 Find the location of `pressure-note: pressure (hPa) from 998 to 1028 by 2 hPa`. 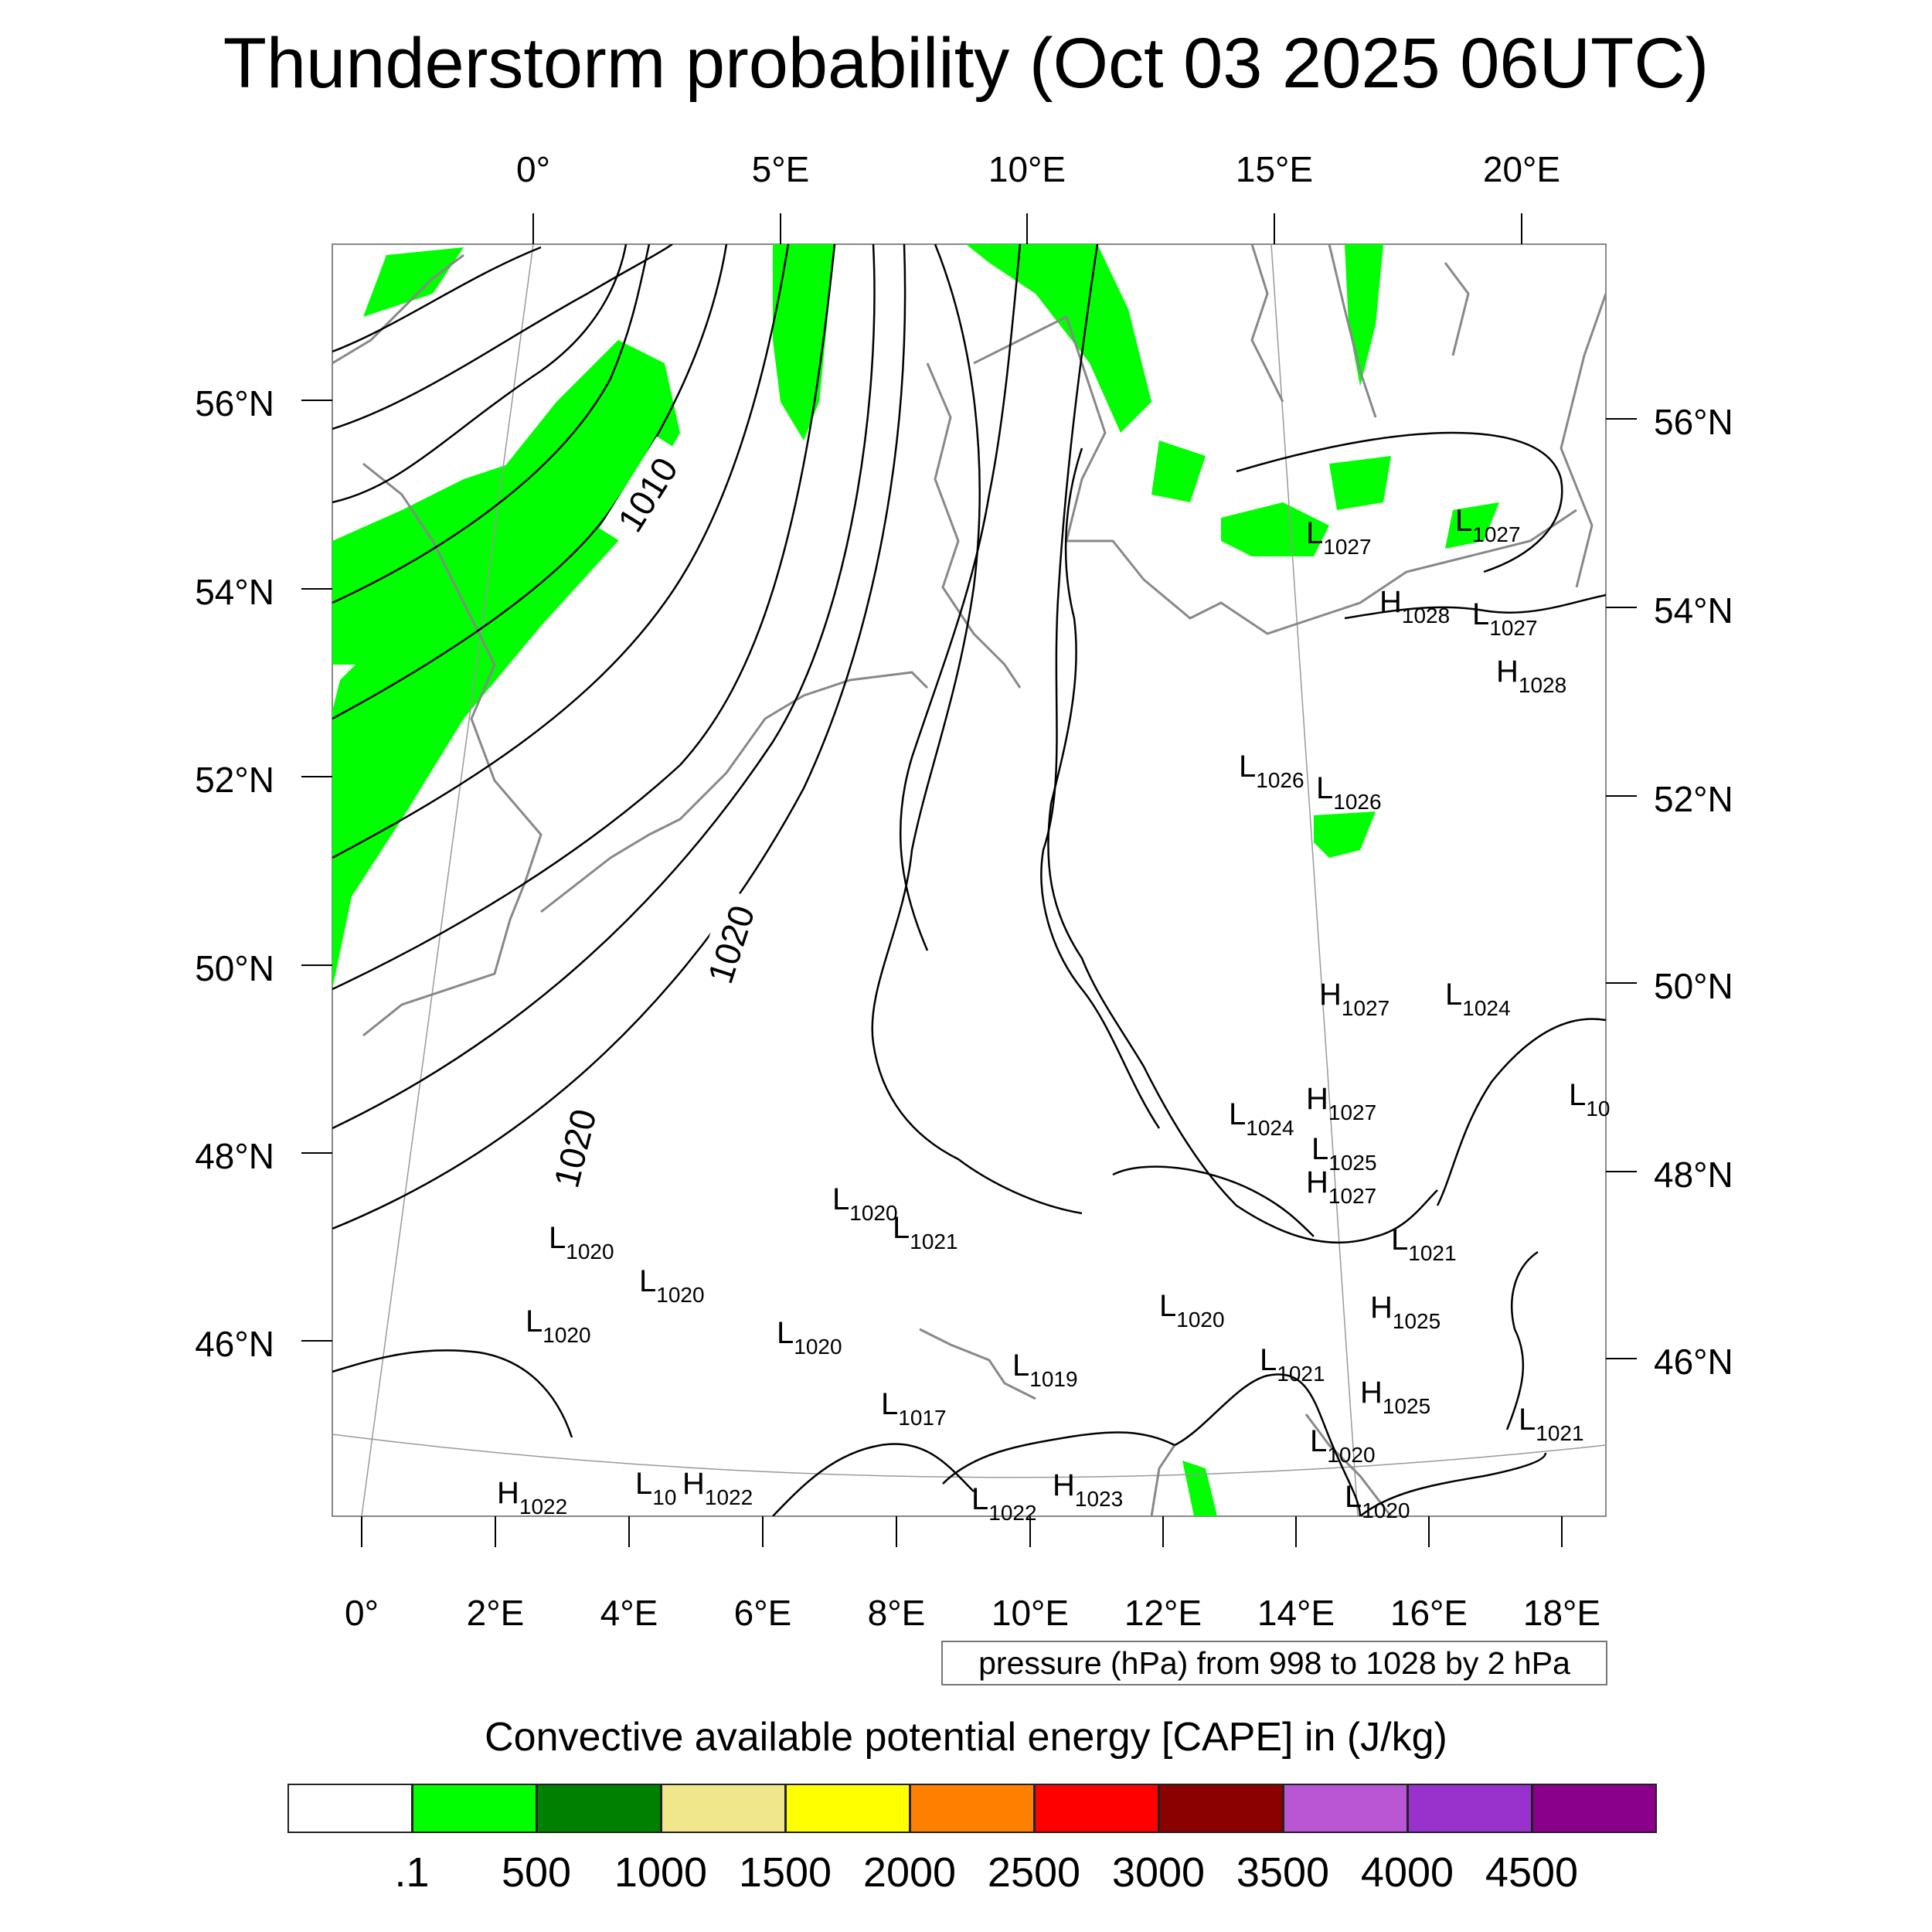

pressure-note: pressure (hPa) from 998 to 1028 by 2 hPa is located at coordinates (1274, 1663).